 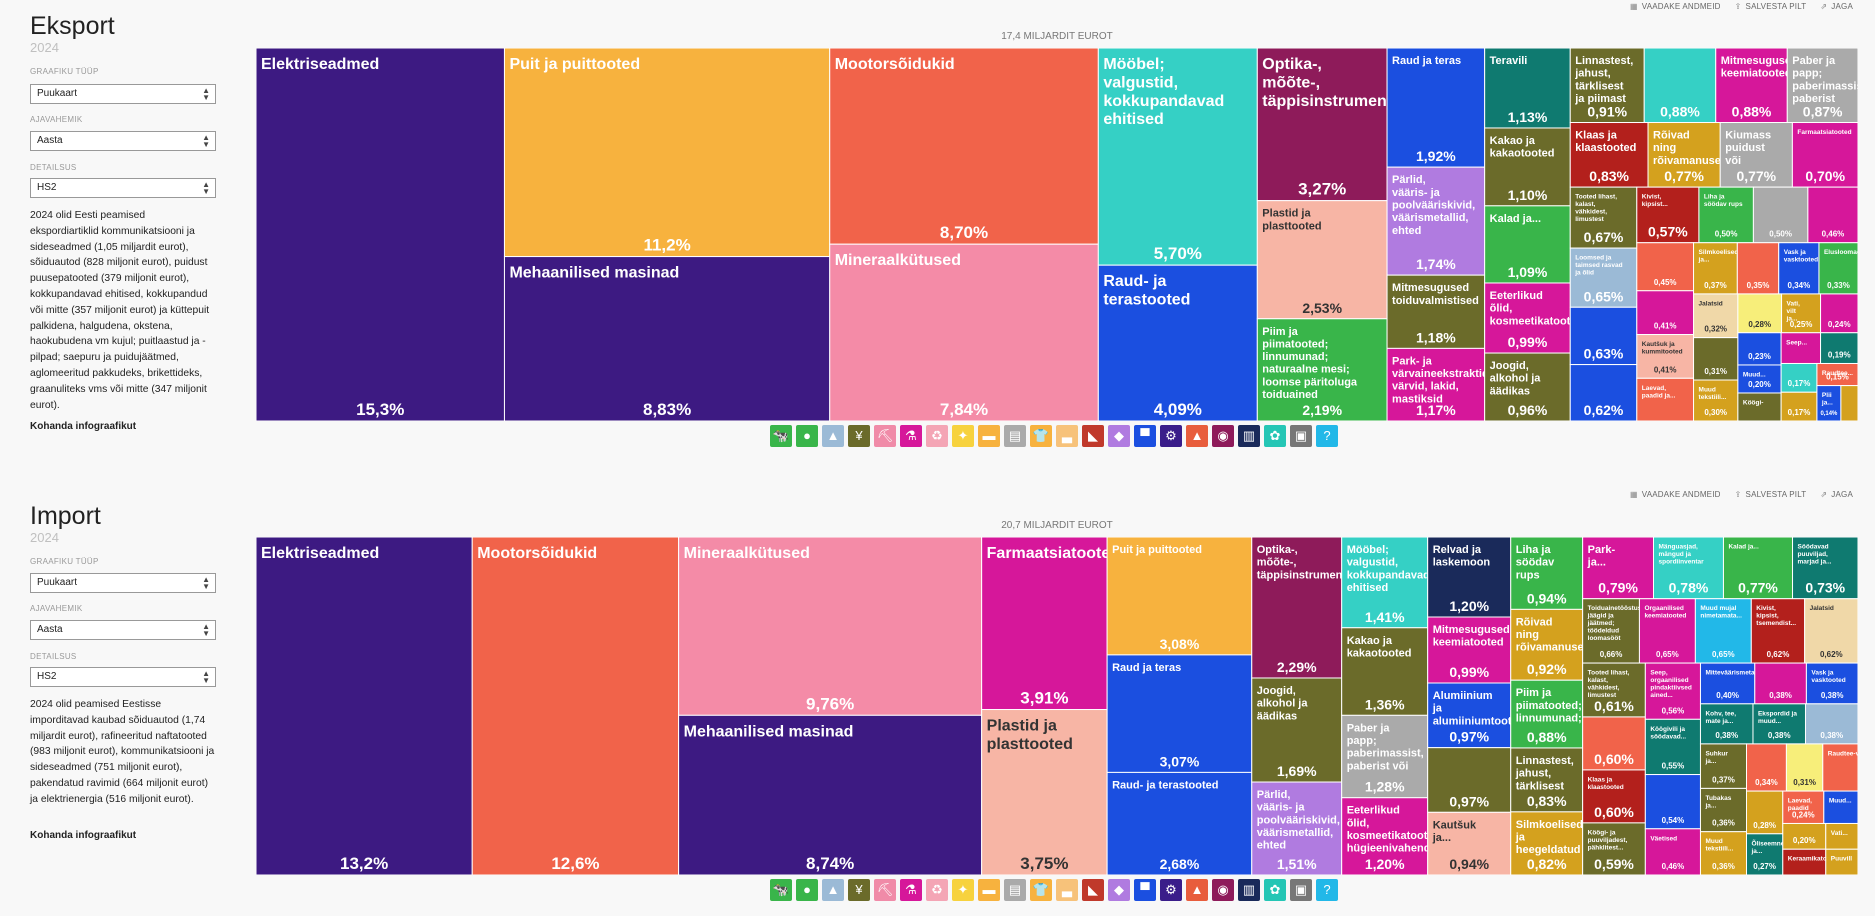 What do you see at coordinates (1665, 267) in the screenshot?
I see `treemap-tile: 0,45%` at bounding box center [1665, 267].